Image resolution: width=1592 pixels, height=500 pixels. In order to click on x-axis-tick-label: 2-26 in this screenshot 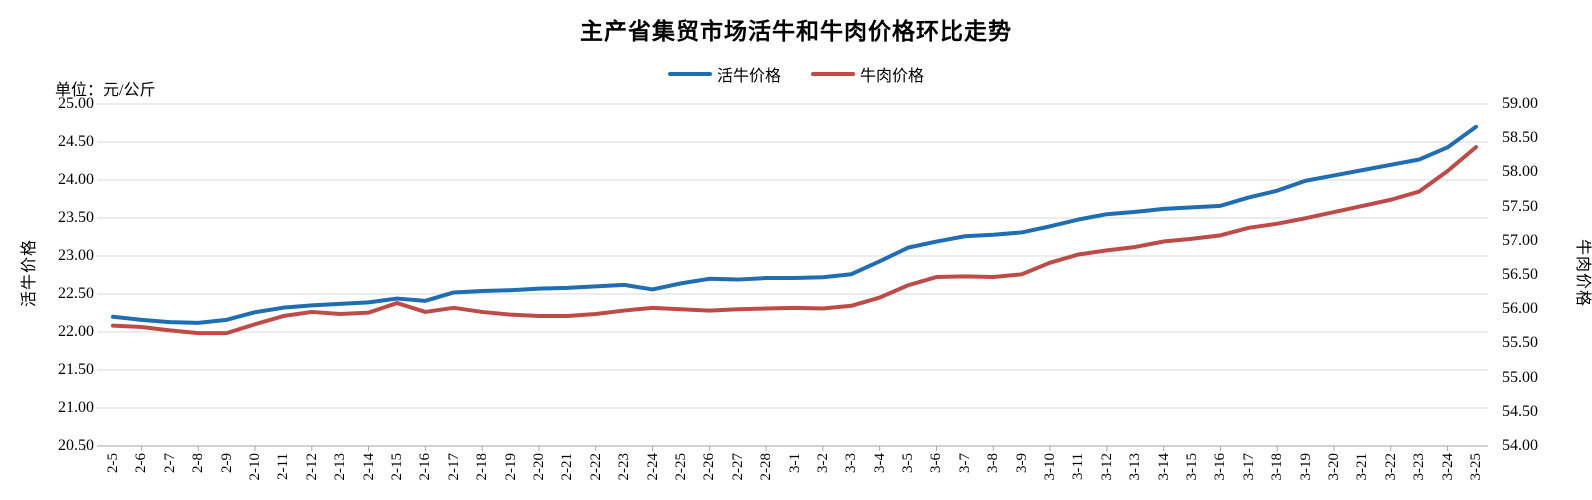, I will do `click(709, 467)`.